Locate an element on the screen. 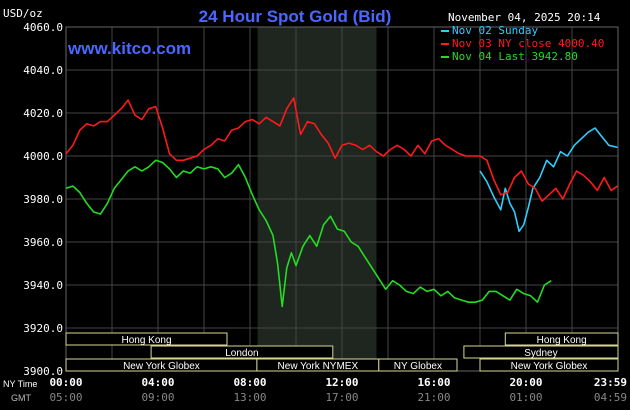  ny-tick-label: 12:00 is located at coordinates (341, 382).